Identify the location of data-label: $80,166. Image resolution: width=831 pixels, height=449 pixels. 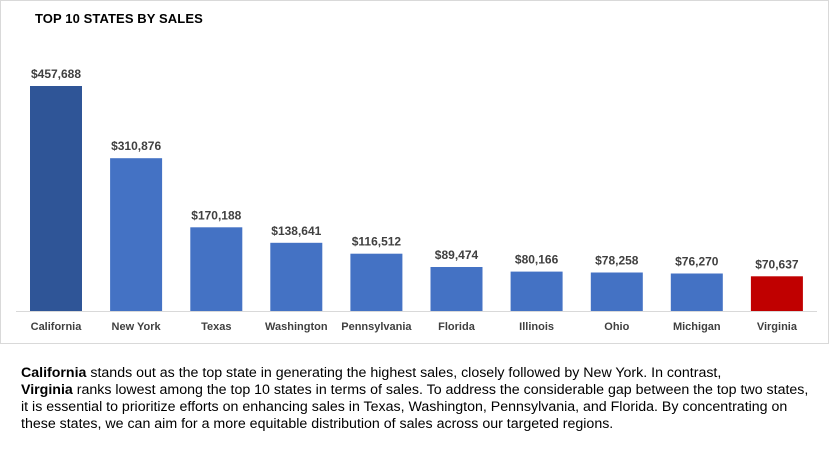
(537, 260).